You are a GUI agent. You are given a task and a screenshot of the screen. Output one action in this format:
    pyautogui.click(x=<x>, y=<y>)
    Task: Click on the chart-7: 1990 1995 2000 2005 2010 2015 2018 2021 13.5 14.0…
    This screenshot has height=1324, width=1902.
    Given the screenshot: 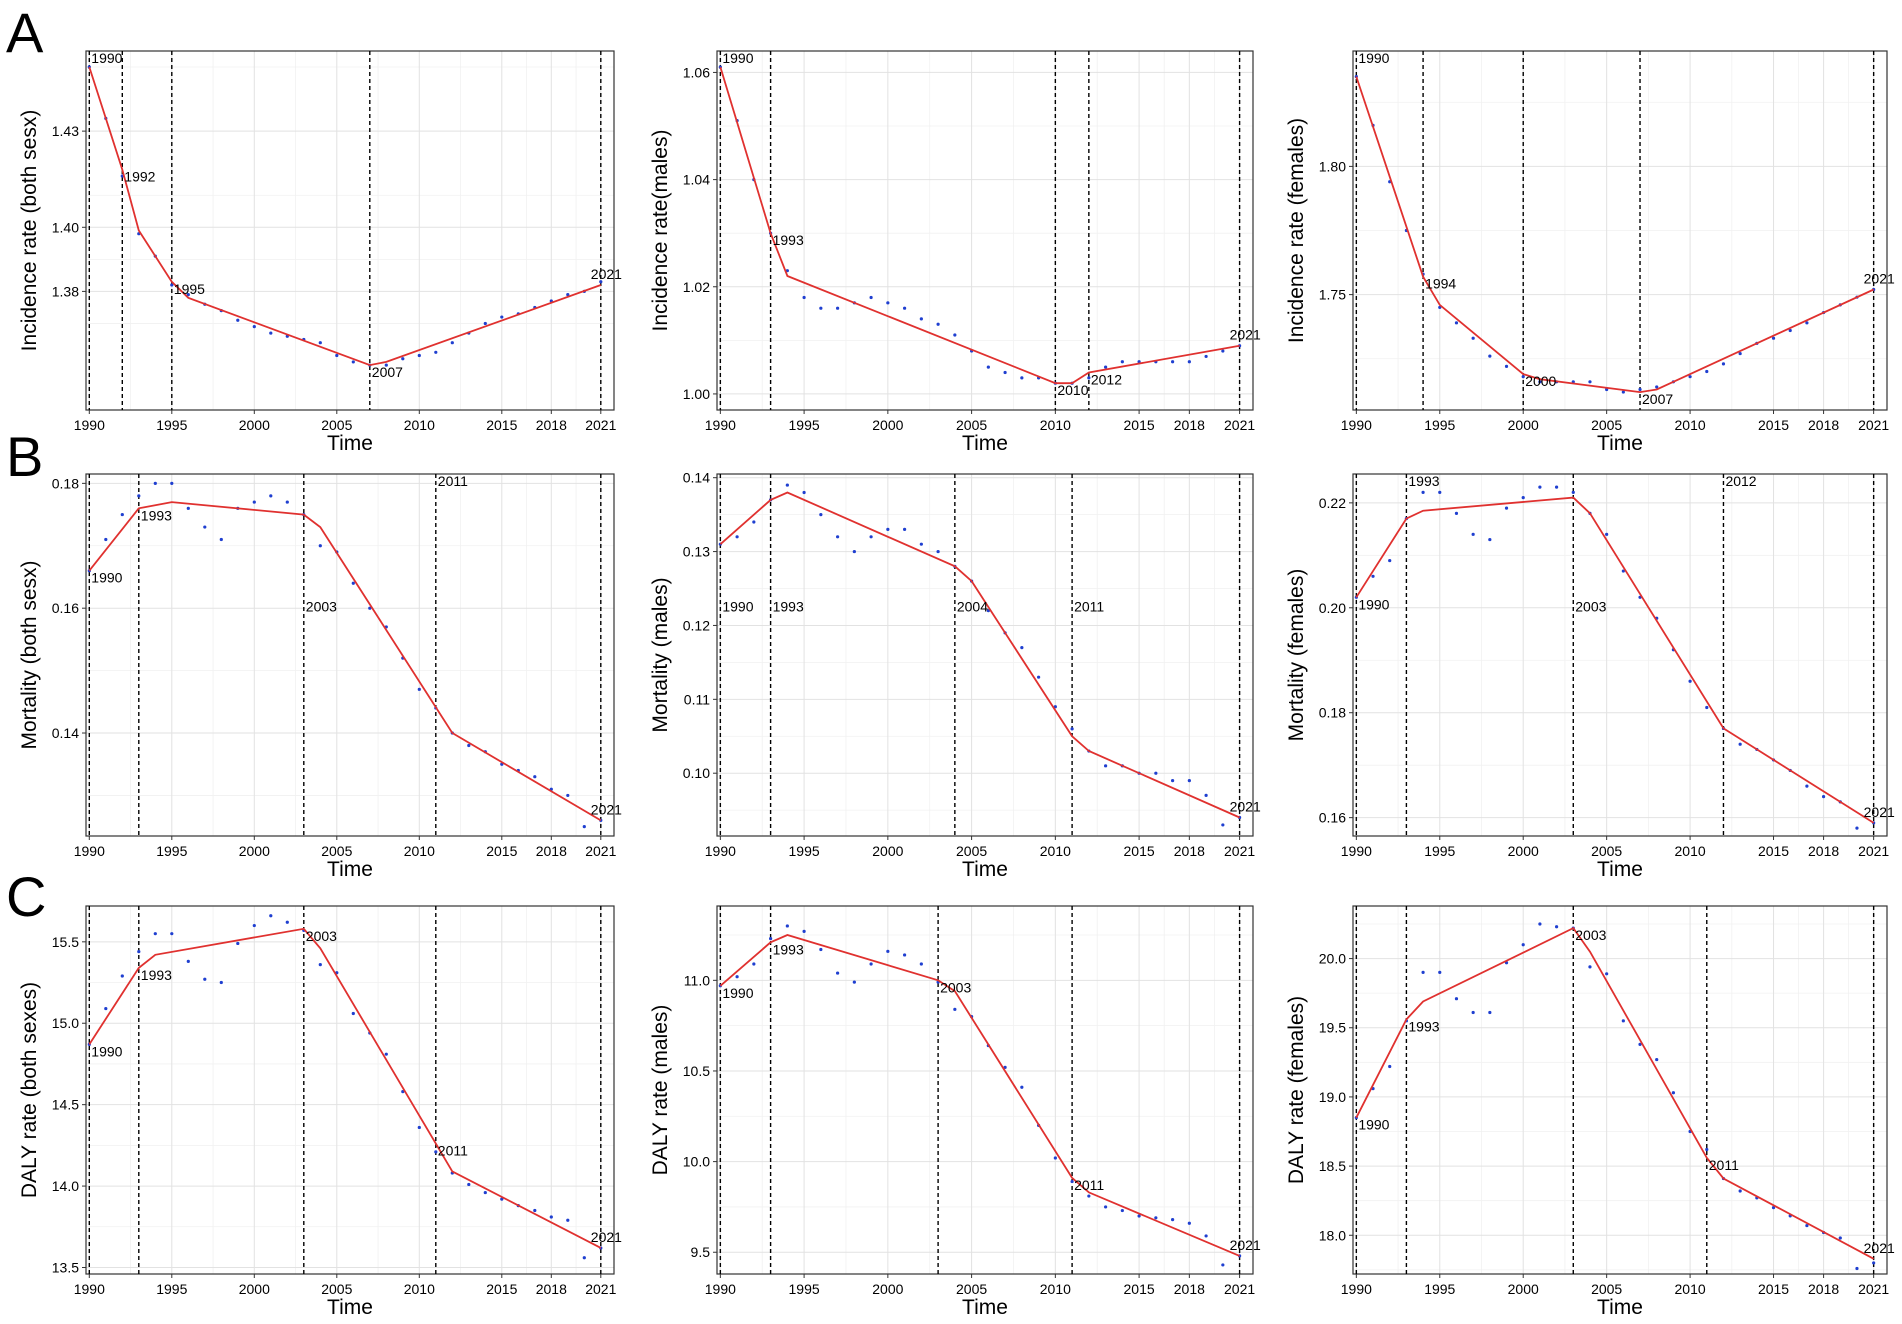 What is the action you would take?
    pyautogui.click(x=320, y=1112)
    